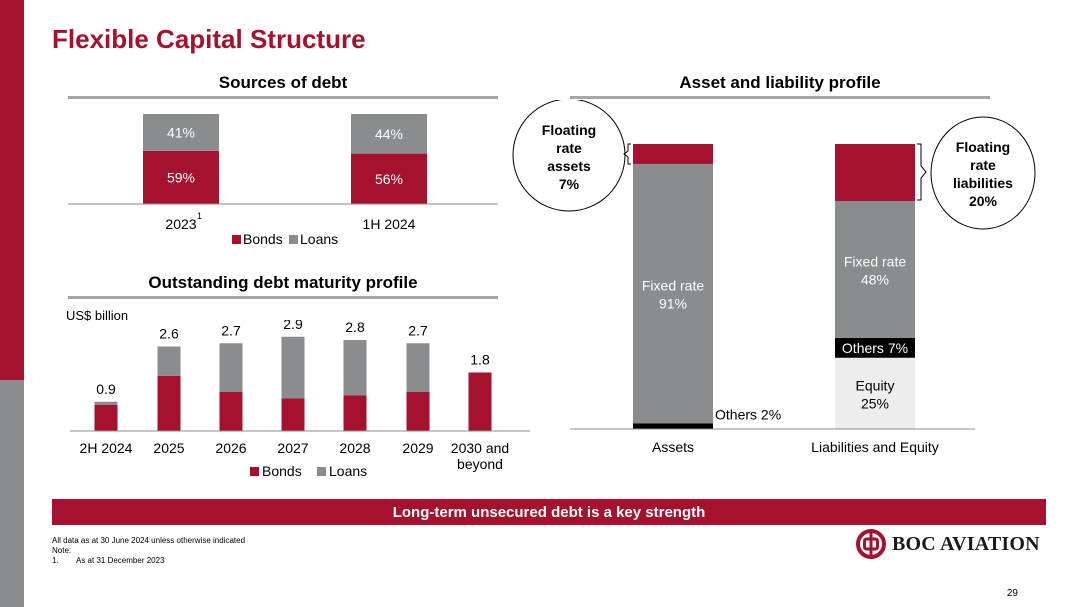 This screenshot has height=607, width=1080. Describe the element at coordinates (283, 297) in the screenshot. I see `maturity-profile-rule` at that location.